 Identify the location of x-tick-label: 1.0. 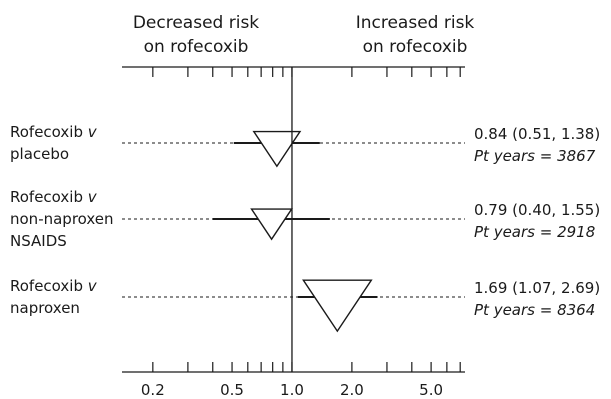
(292, 390).